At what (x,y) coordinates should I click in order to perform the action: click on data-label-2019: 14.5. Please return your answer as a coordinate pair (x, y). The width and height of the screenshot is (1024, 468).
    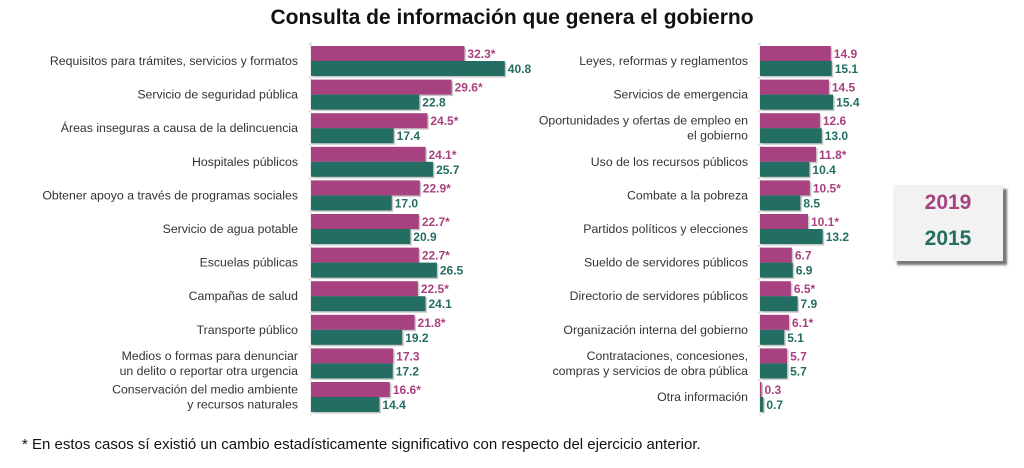
    Looking at the image, I should click on (844, 88).